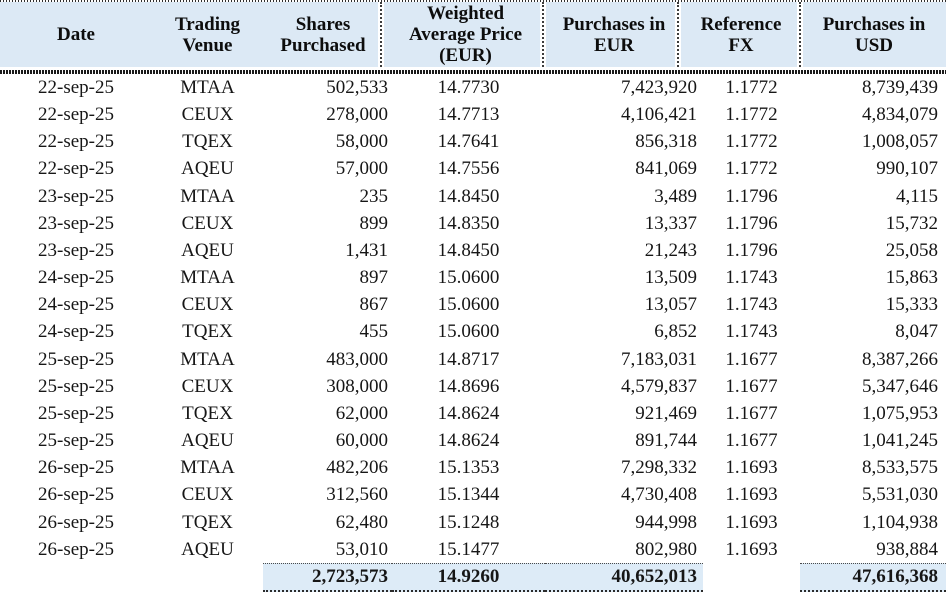 Image resolution: width=946 pixels, height=593 pixels. Describe the element at coordinates (873, 577) in the screenshot. I see `total-purchases-usd: 47,616,368` at that location.